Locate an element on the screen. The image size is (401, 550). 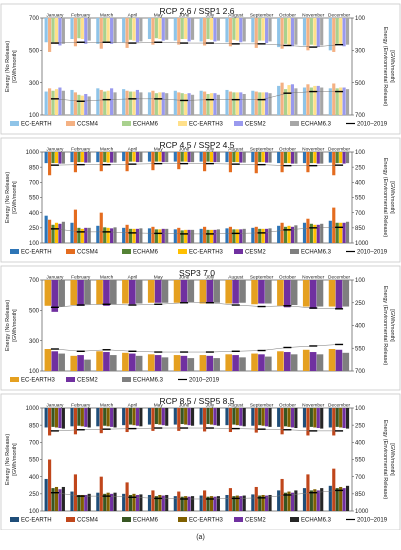
legend-label: ECHAM6.3 is located at coordinates (316, 521).